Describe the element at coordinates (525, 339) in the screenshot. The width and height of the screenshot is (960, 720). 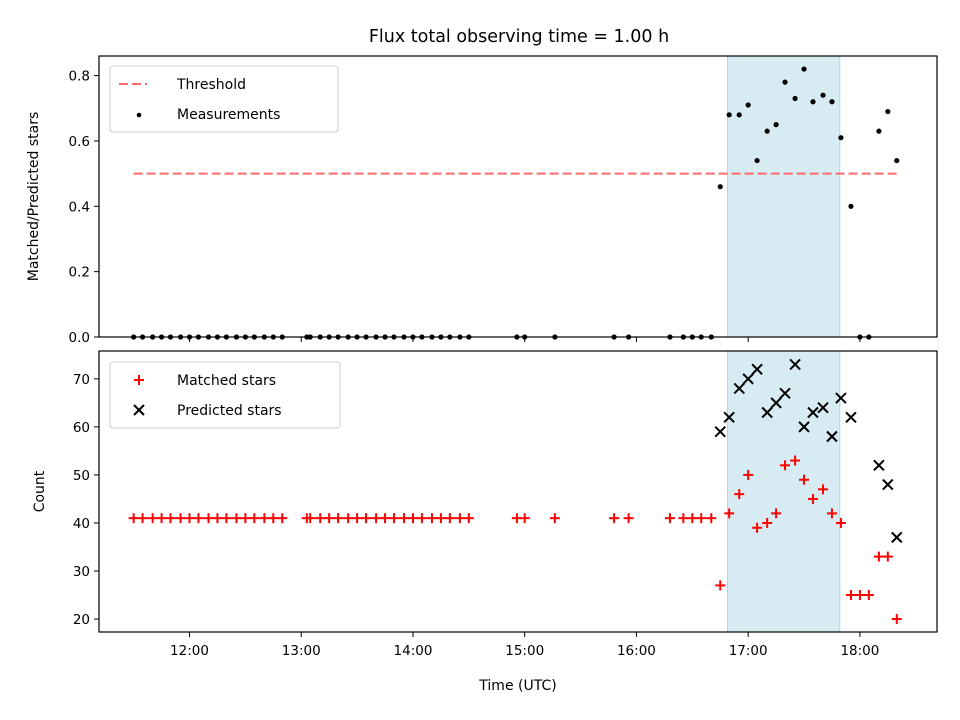
I see `ratio-x-ticks` at that location.